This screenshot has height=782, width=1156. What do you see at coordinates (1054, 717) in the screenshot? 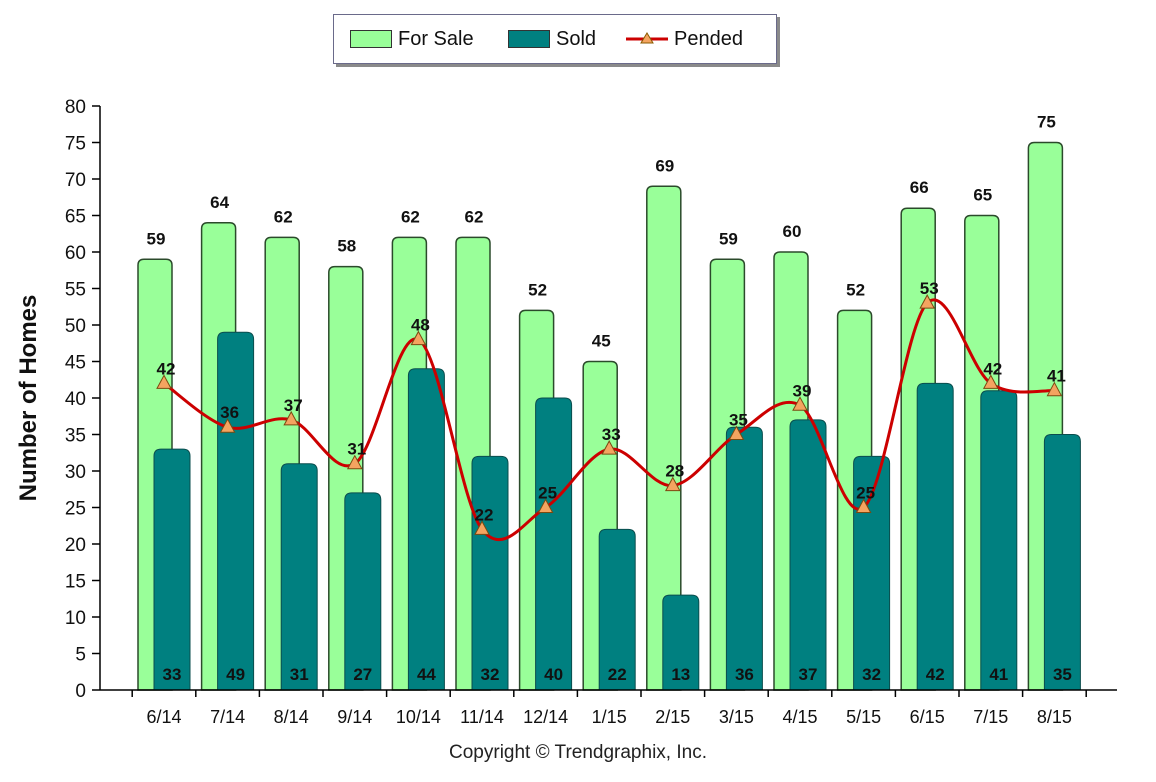
I see `x-tick-label: 8/15` at bounding box center [1054, 717].